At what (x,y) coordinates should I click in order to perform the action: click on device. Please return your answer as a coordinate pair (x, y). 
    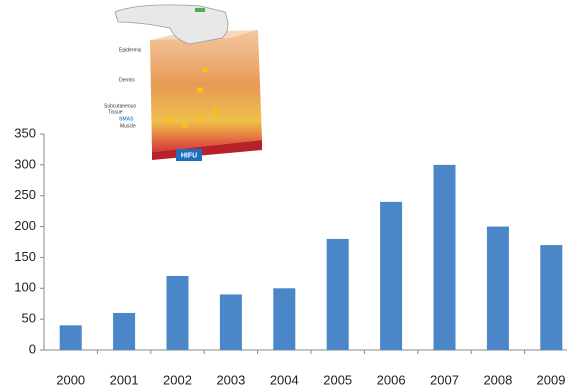
    Looking at the image, I should click on (171, 24).